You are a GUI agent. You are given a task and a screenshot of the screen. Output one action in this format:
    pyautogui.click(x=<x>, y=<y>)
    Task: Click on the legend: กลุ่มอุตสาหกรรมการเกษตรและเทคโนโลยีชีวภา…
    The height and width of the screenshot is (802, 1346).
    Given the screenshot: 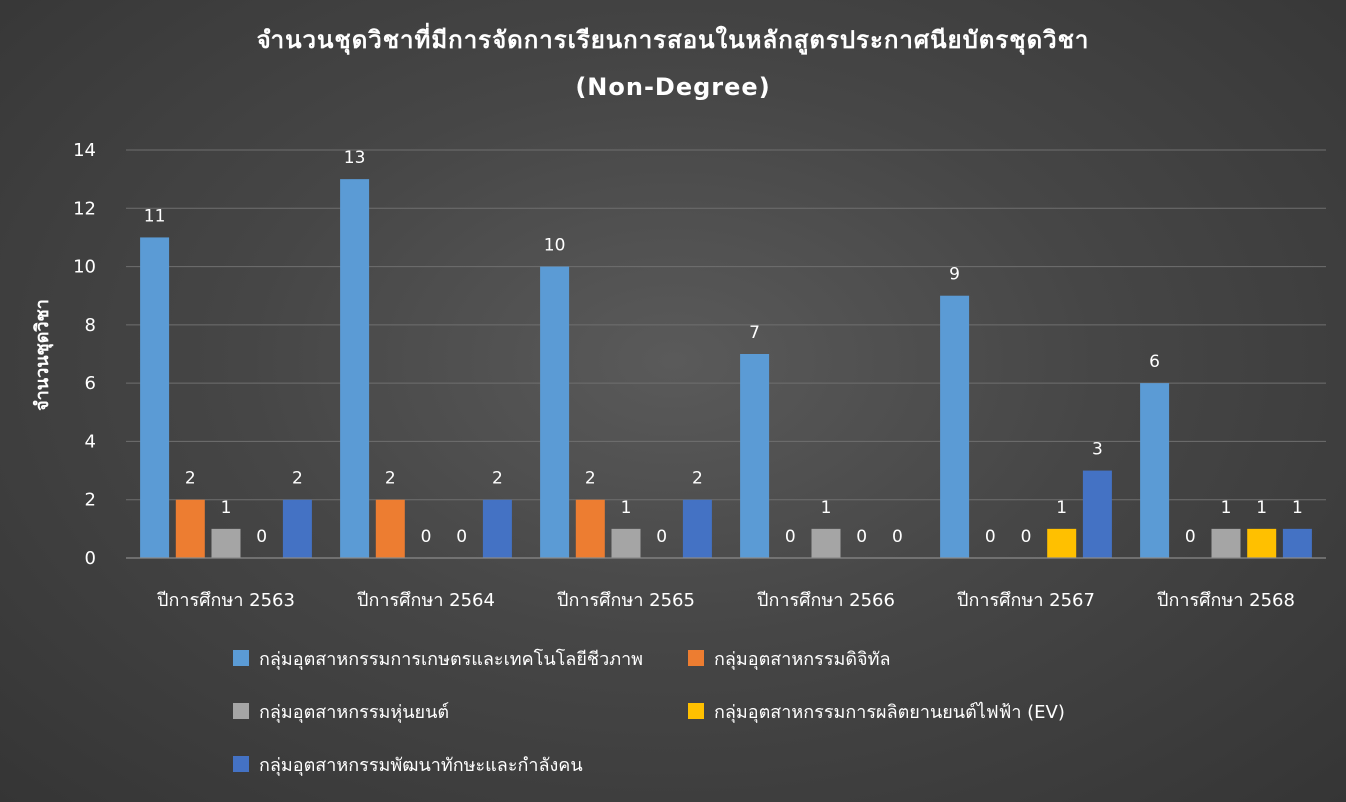 What is the action you would take?
    pyautogui.click(x=649, y=712)
    